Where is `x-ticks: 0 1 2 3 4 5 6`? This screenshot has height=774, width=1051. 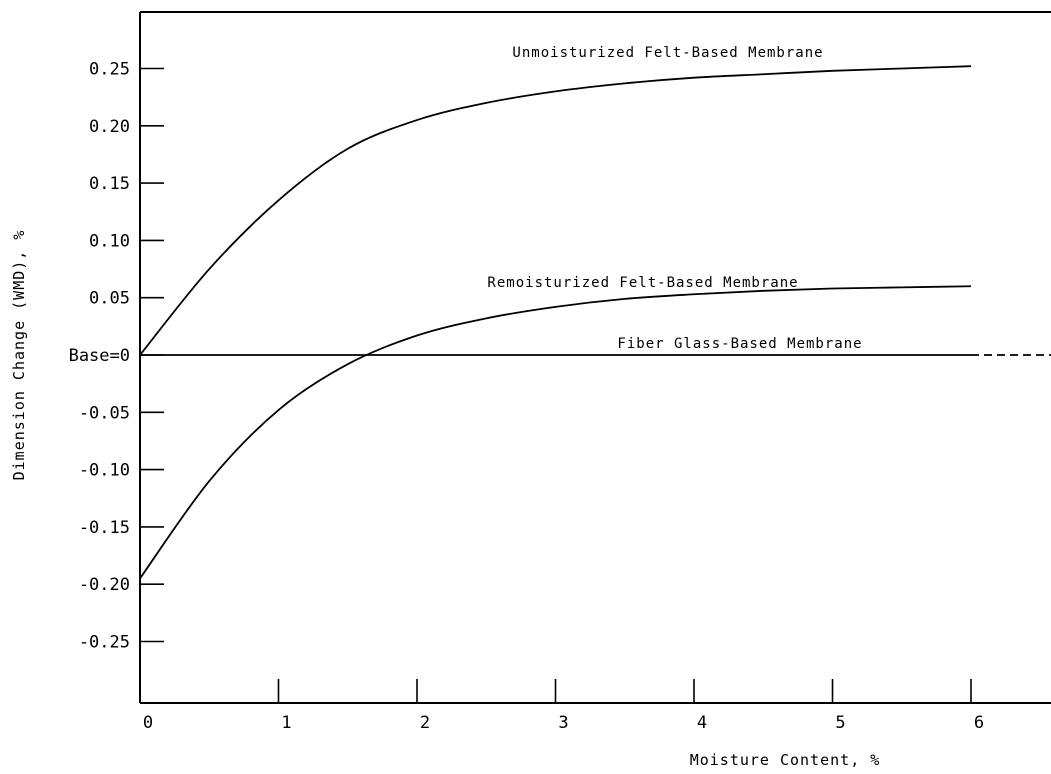 x-ticks: 0 1 2 3 4 5 6 is located at coordinates (563, 706).